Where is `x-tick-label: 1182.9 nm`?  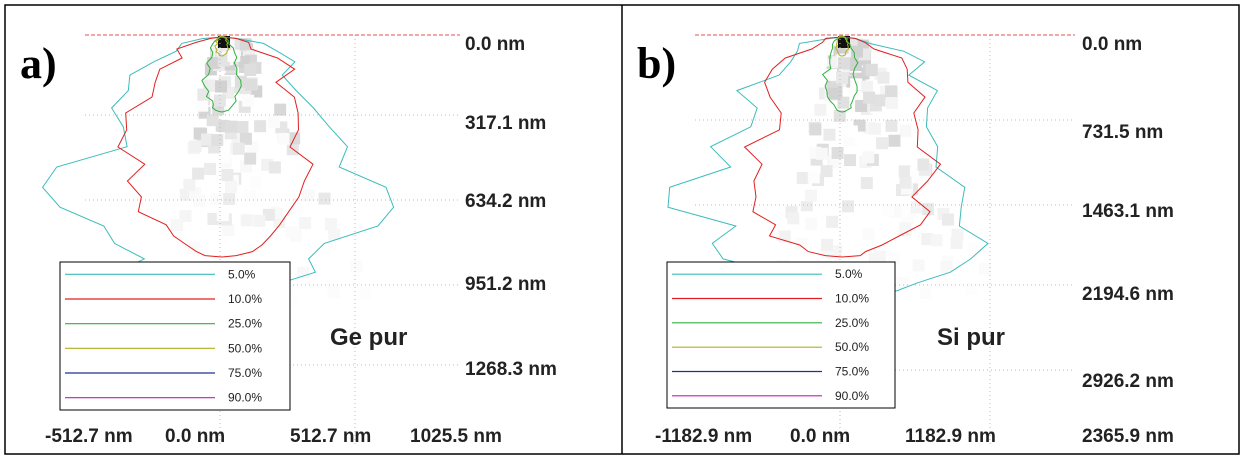
x-tick-label: 1182.9 nm is located at coordinates (950, 436).